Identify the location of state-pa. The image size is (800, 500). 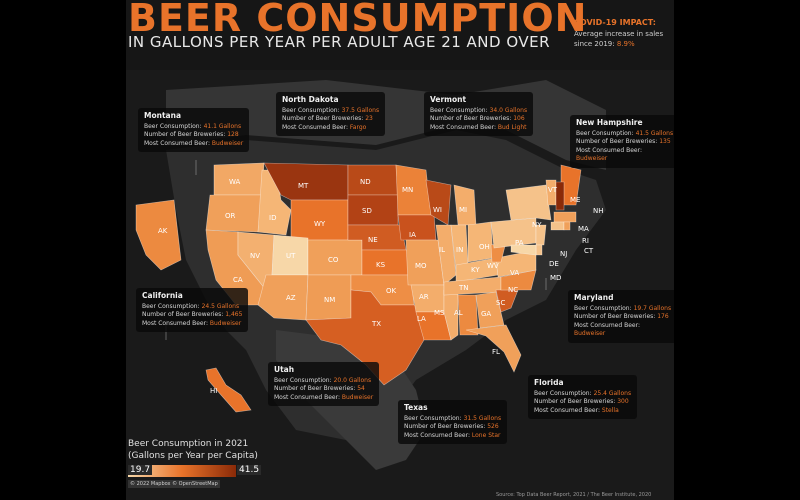
(513, 233).